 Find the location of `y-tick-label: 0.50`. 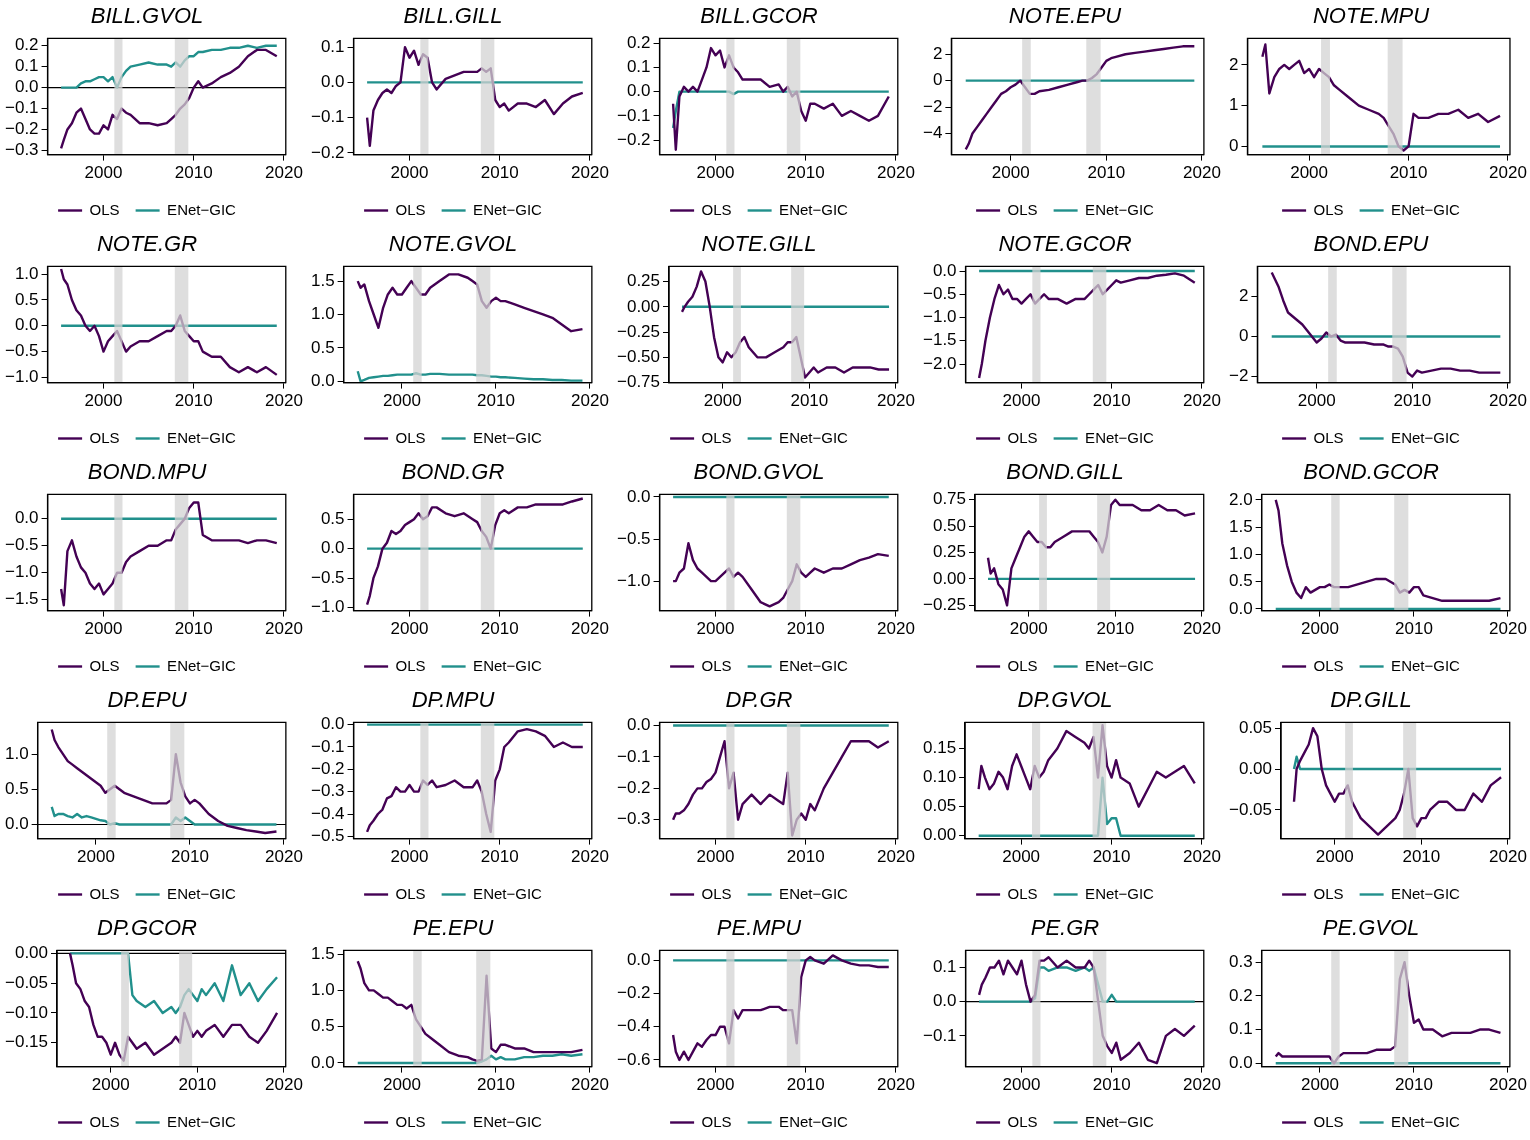

y-tick-label: 0.50 is located at coordinates (949, 525).